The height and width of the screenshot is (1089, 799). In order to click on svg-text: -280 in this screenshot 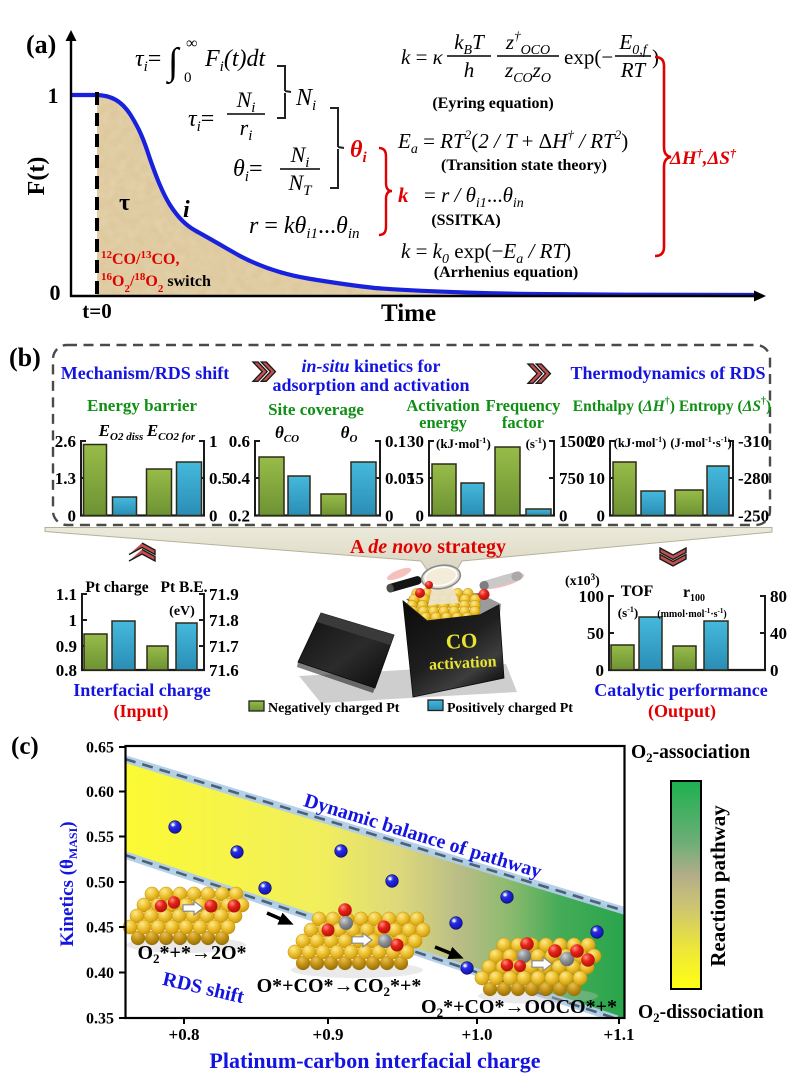, I will do `click(753, 478)`.